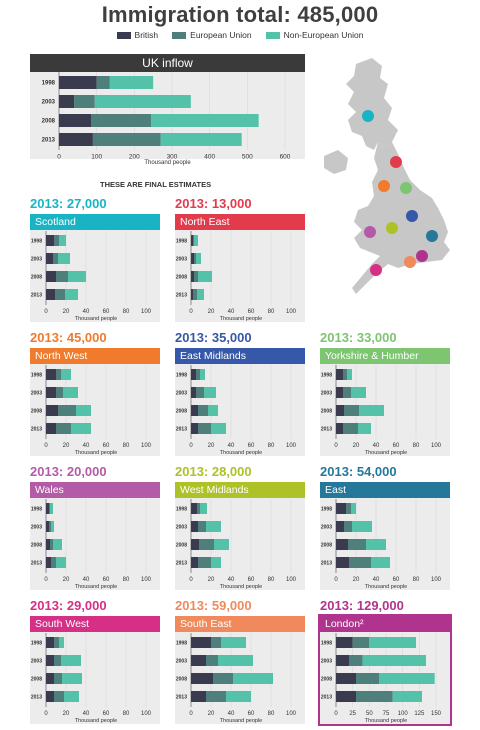  What do you see at coordinates (213, 605) in the screenshot?
I see `region-heading: 2013: 59,000` at bounding box center [213, 605].